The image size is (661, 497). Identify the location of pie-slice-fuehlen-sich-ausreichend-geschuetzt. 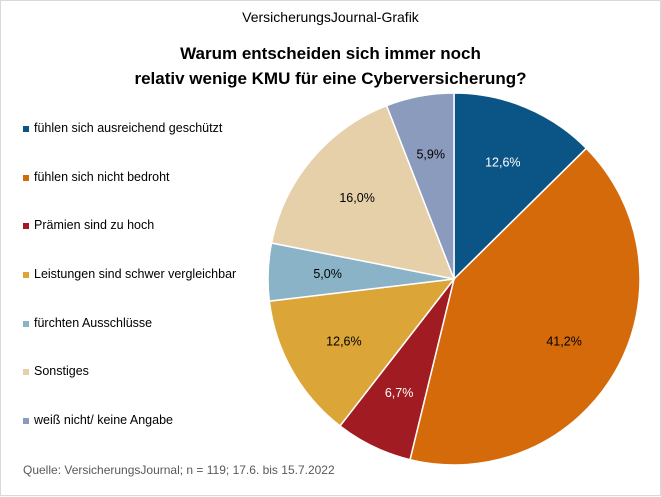
(520, 186).